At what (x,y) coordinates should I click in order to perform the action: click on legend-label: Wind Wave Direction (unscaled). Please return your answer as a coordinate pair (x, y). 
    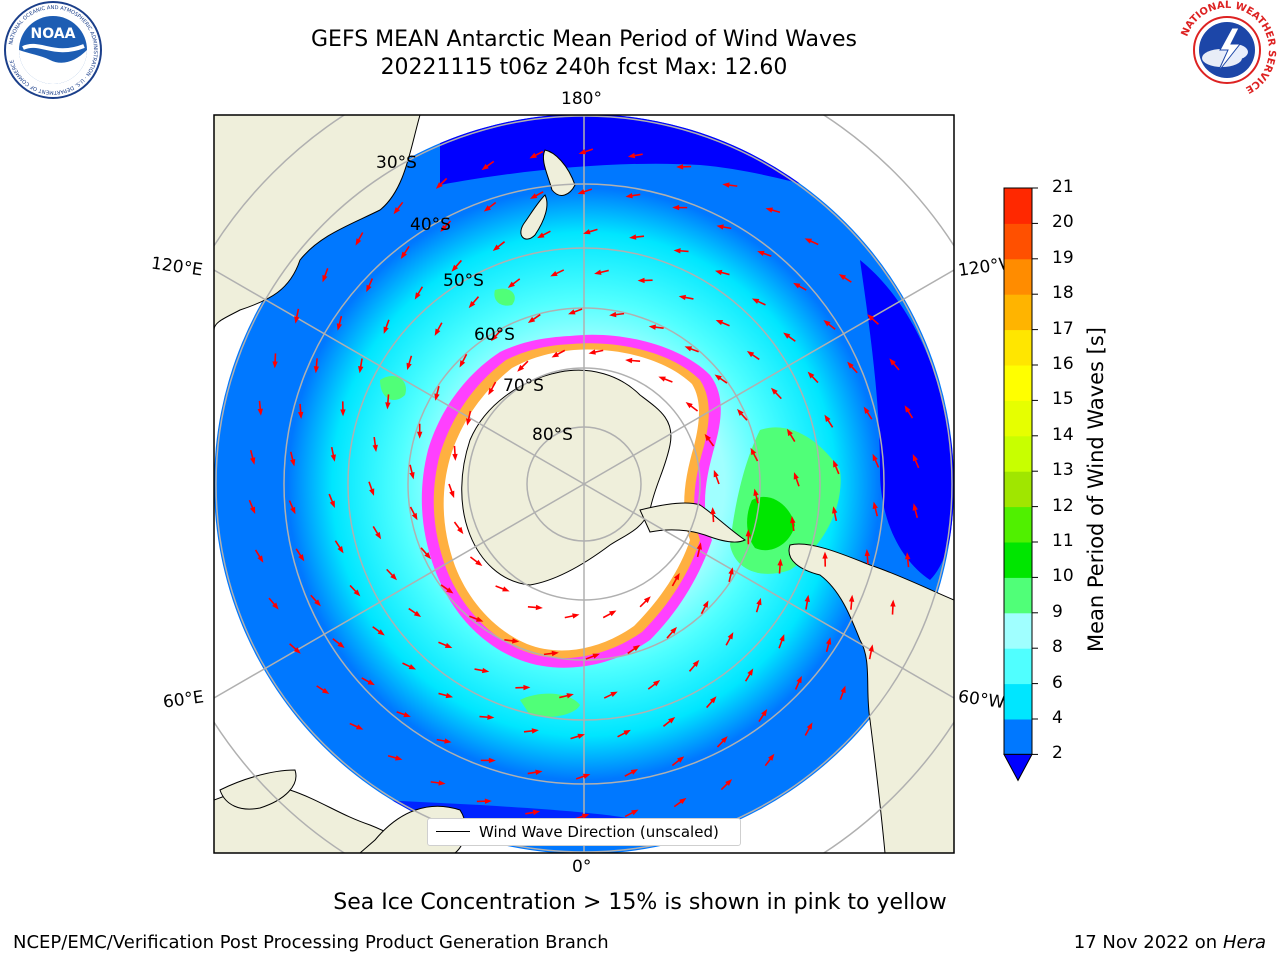
    Looking at the image, I should click on (599, 832).